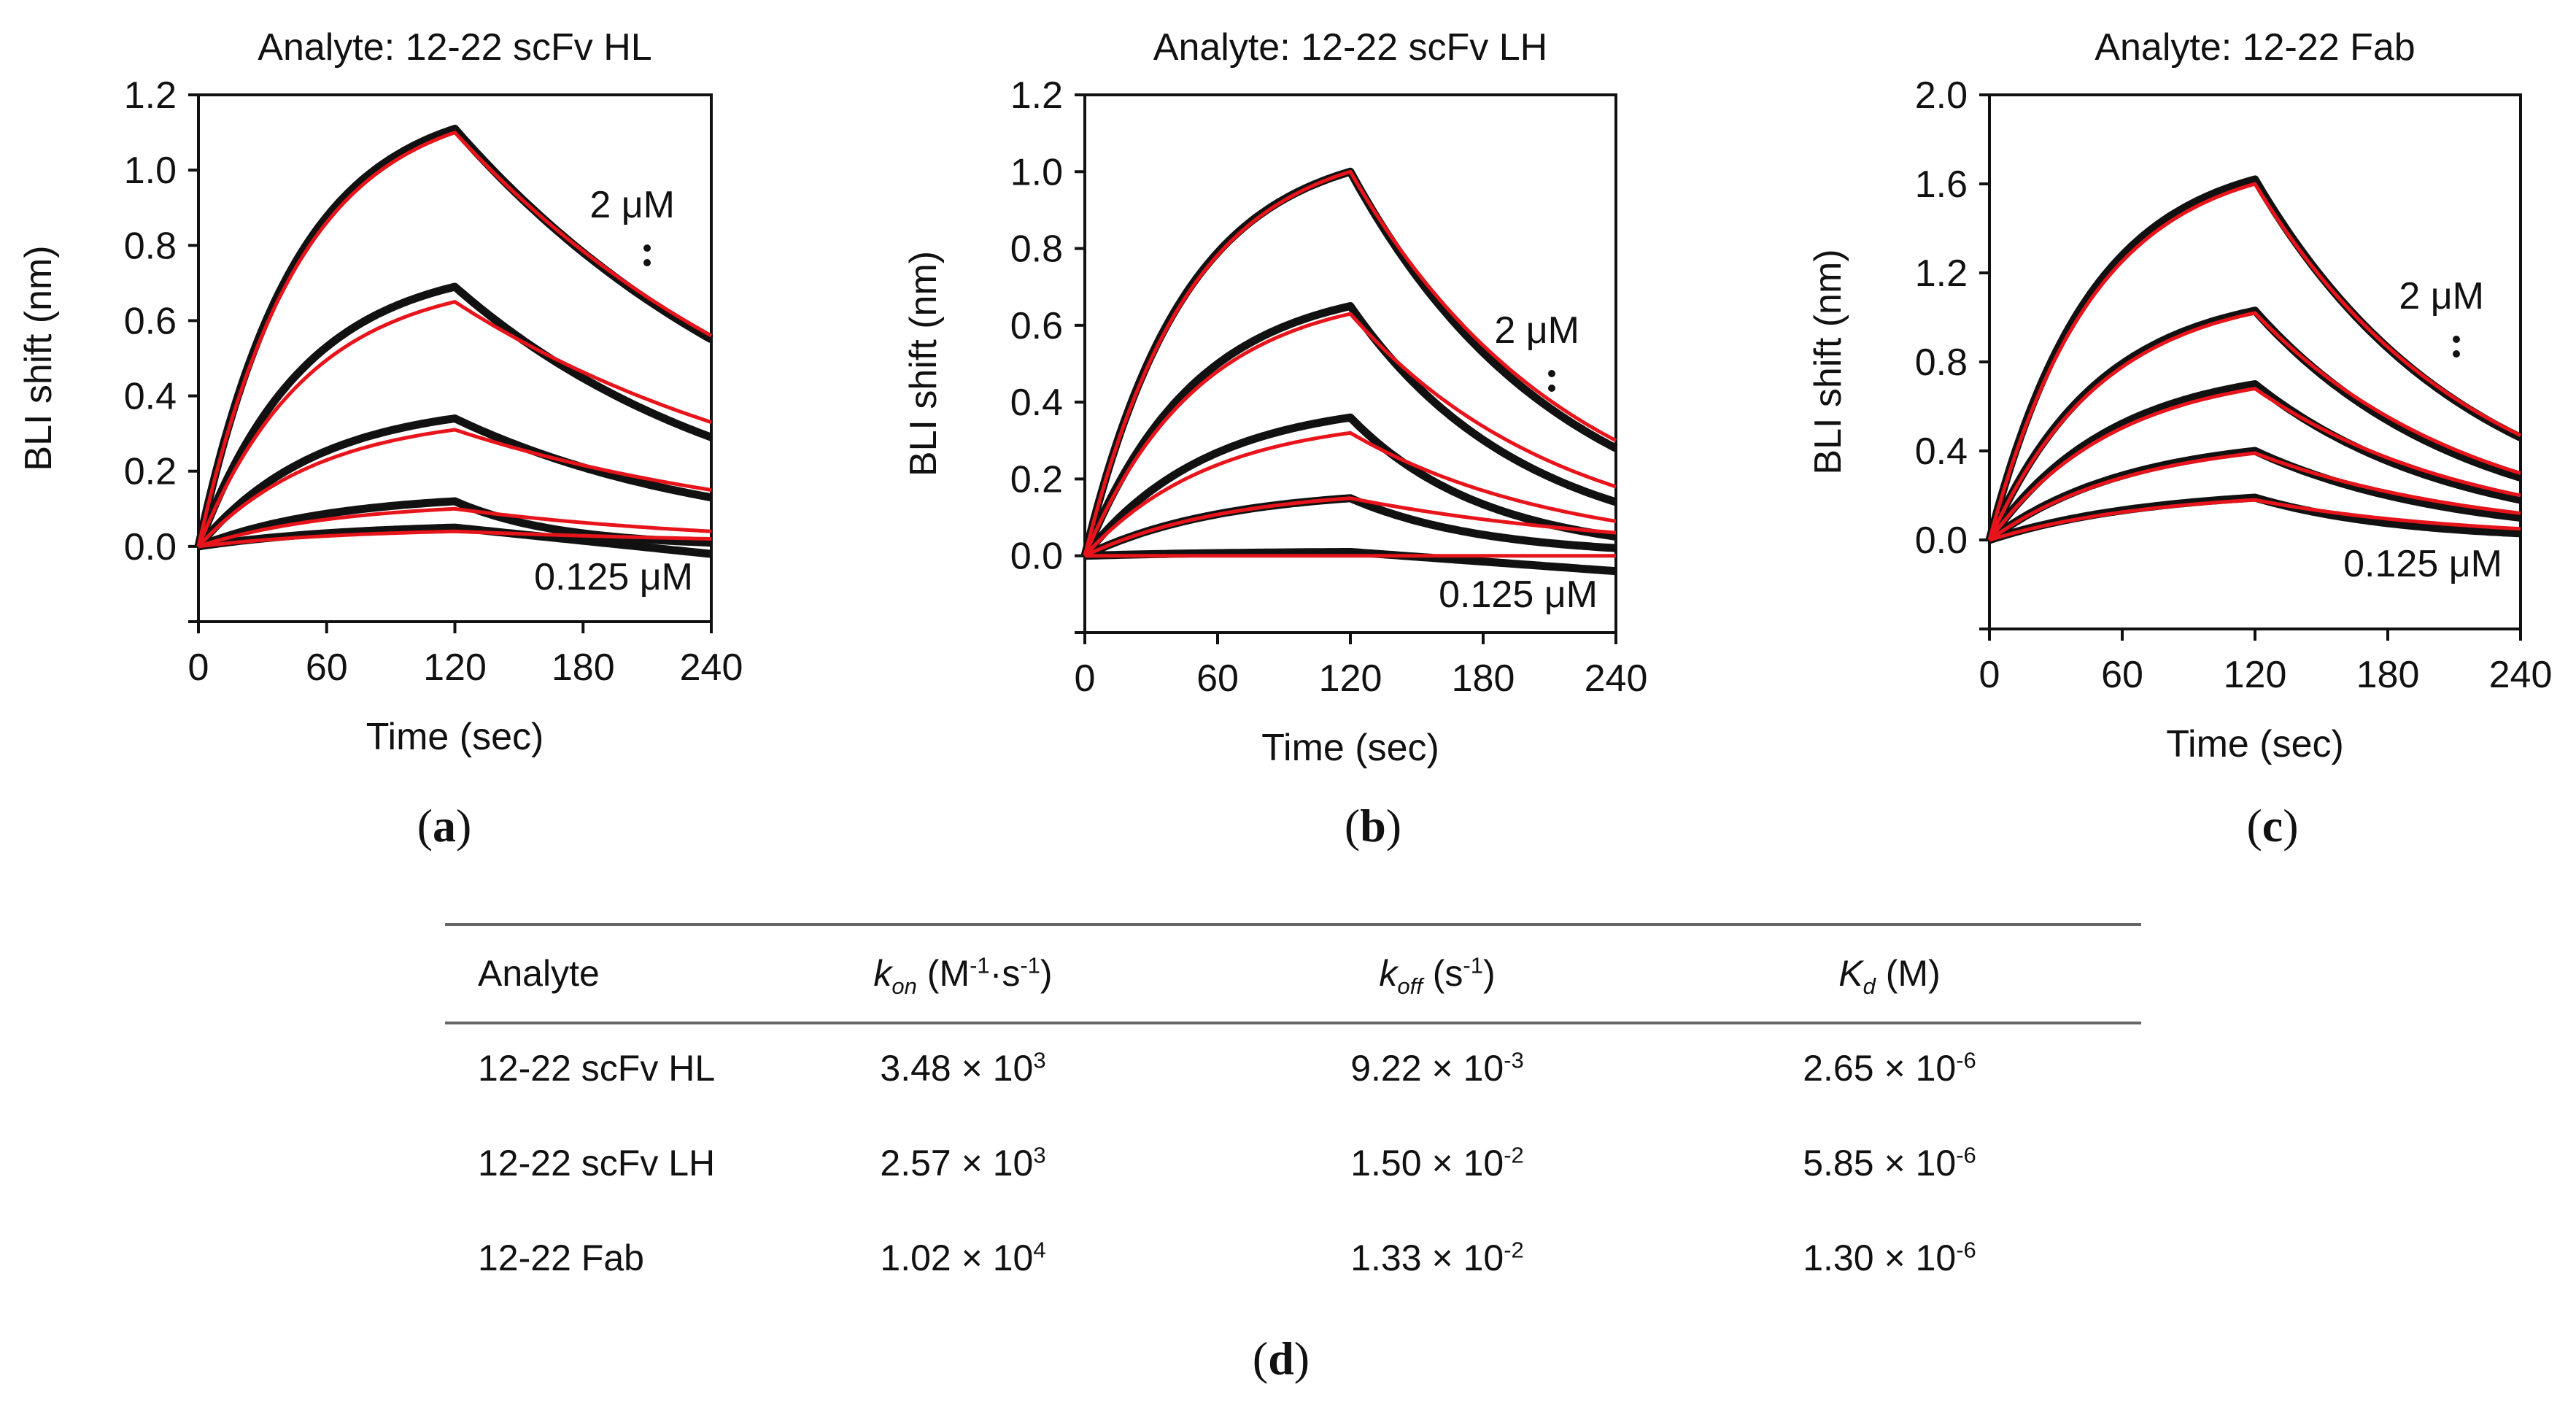 Image resolution: width=2576 pixels, height=1417 pixels. What do you see at coordinates (1293, 925) in the screenshot?
I see `table-top-rule` at bounding box center [1293, 925].